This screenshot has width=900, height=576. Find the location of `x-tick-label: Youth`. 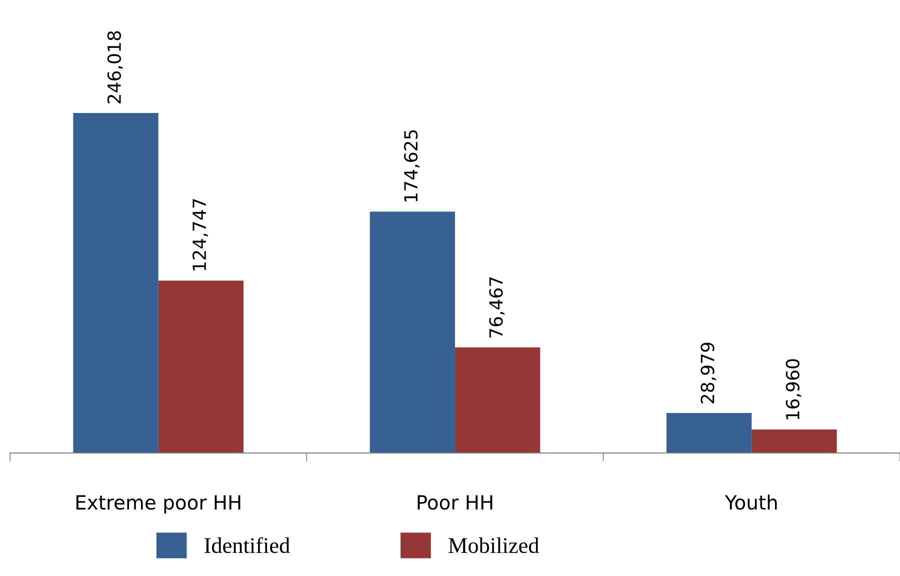

x-tick-label: Youth is located at coordinates (750, 502).